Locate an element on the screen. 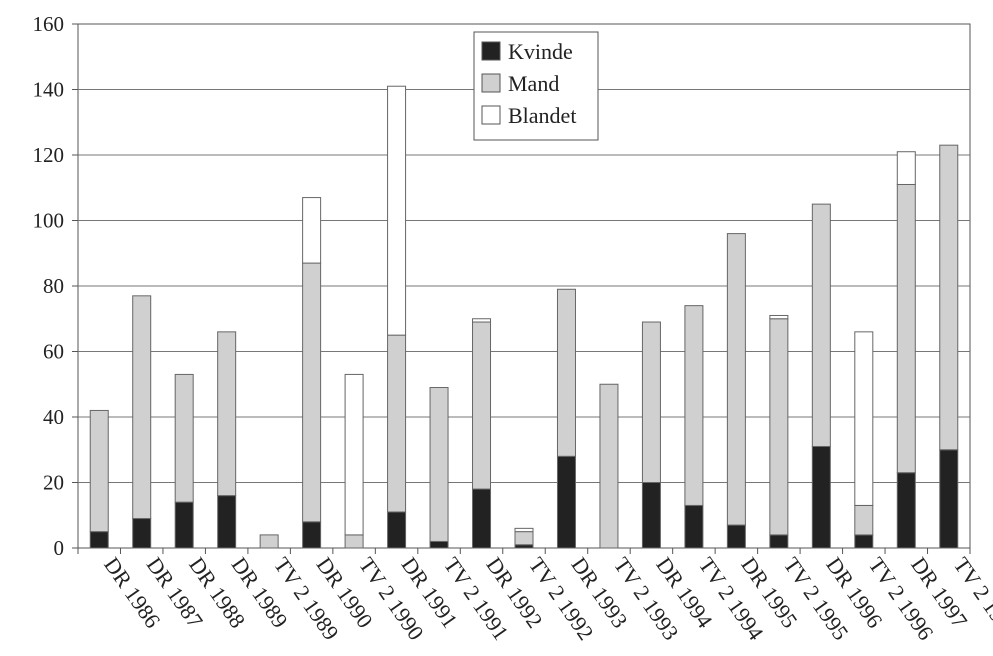 The image size is (993, 656). legend-label-mand: Mand is located at coordinates (533, 83).